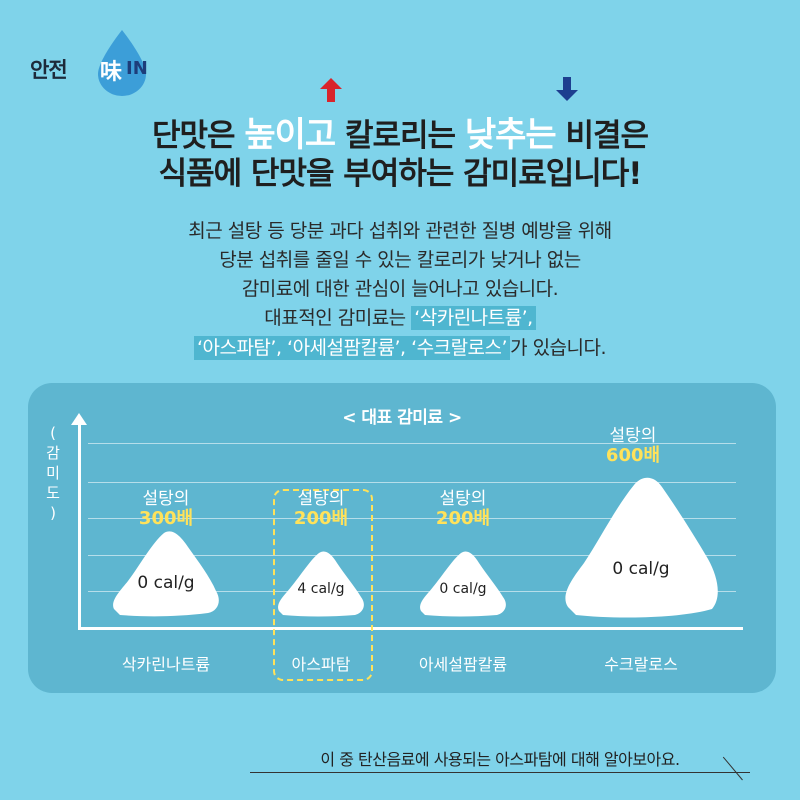 The height and width of the screenshot is (800, 800). Describe the element at coordinates (111, 72) in the screenshot. I see `logo-han: 味` at that location.